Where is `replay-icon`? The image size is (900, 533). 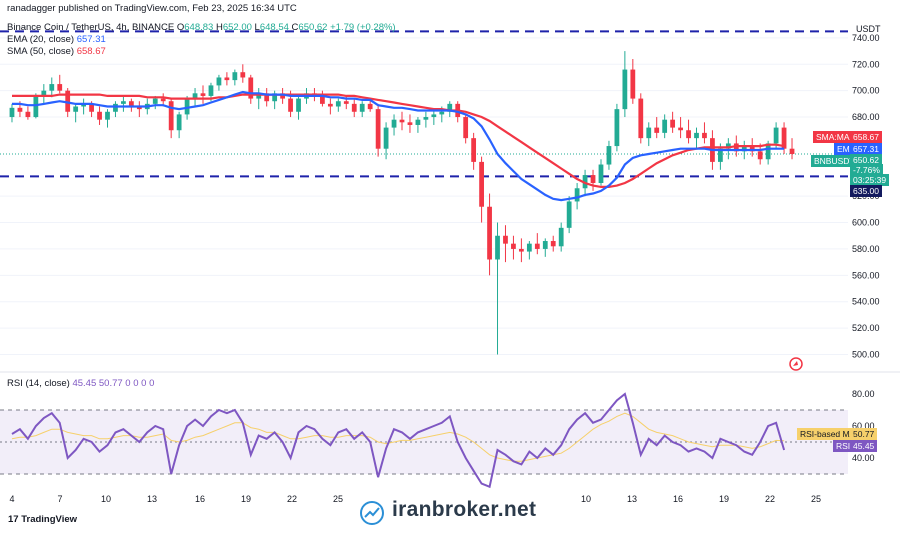
replay-icon is located at coordinates (796, 364).